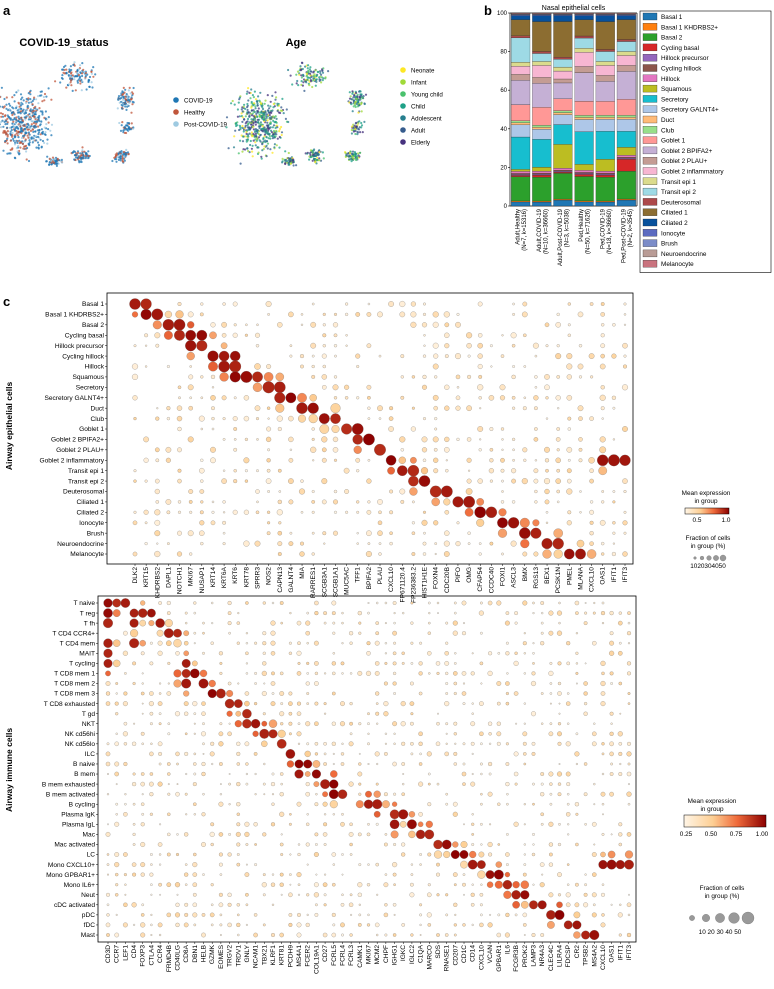 The image size is (774, 989). Describe the element at coordinates (676, 89) in the screenshot. I see `bar-legend-label: Squamous` at that location.